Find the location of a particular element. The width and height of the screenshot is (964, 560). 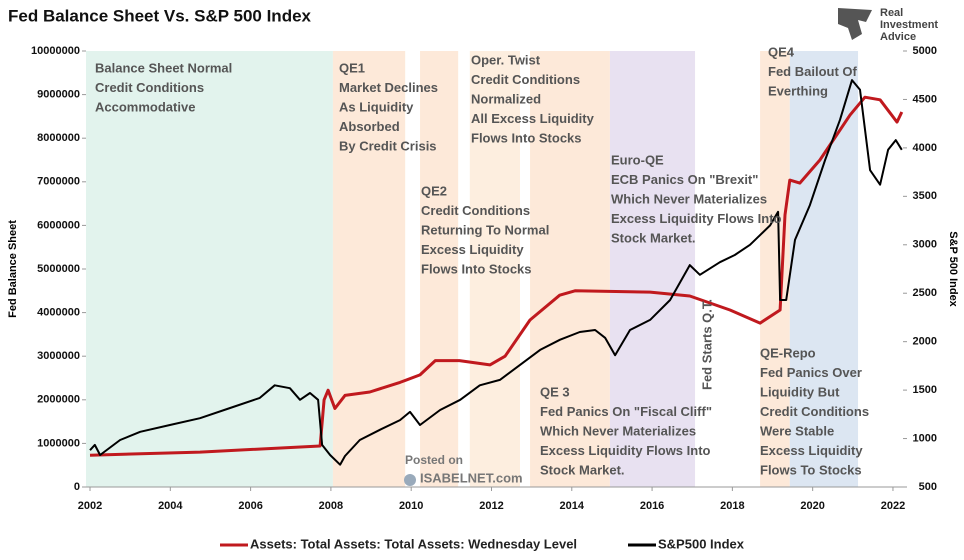

legend-label: S&P500 Index is located at coordinates (701, 543).